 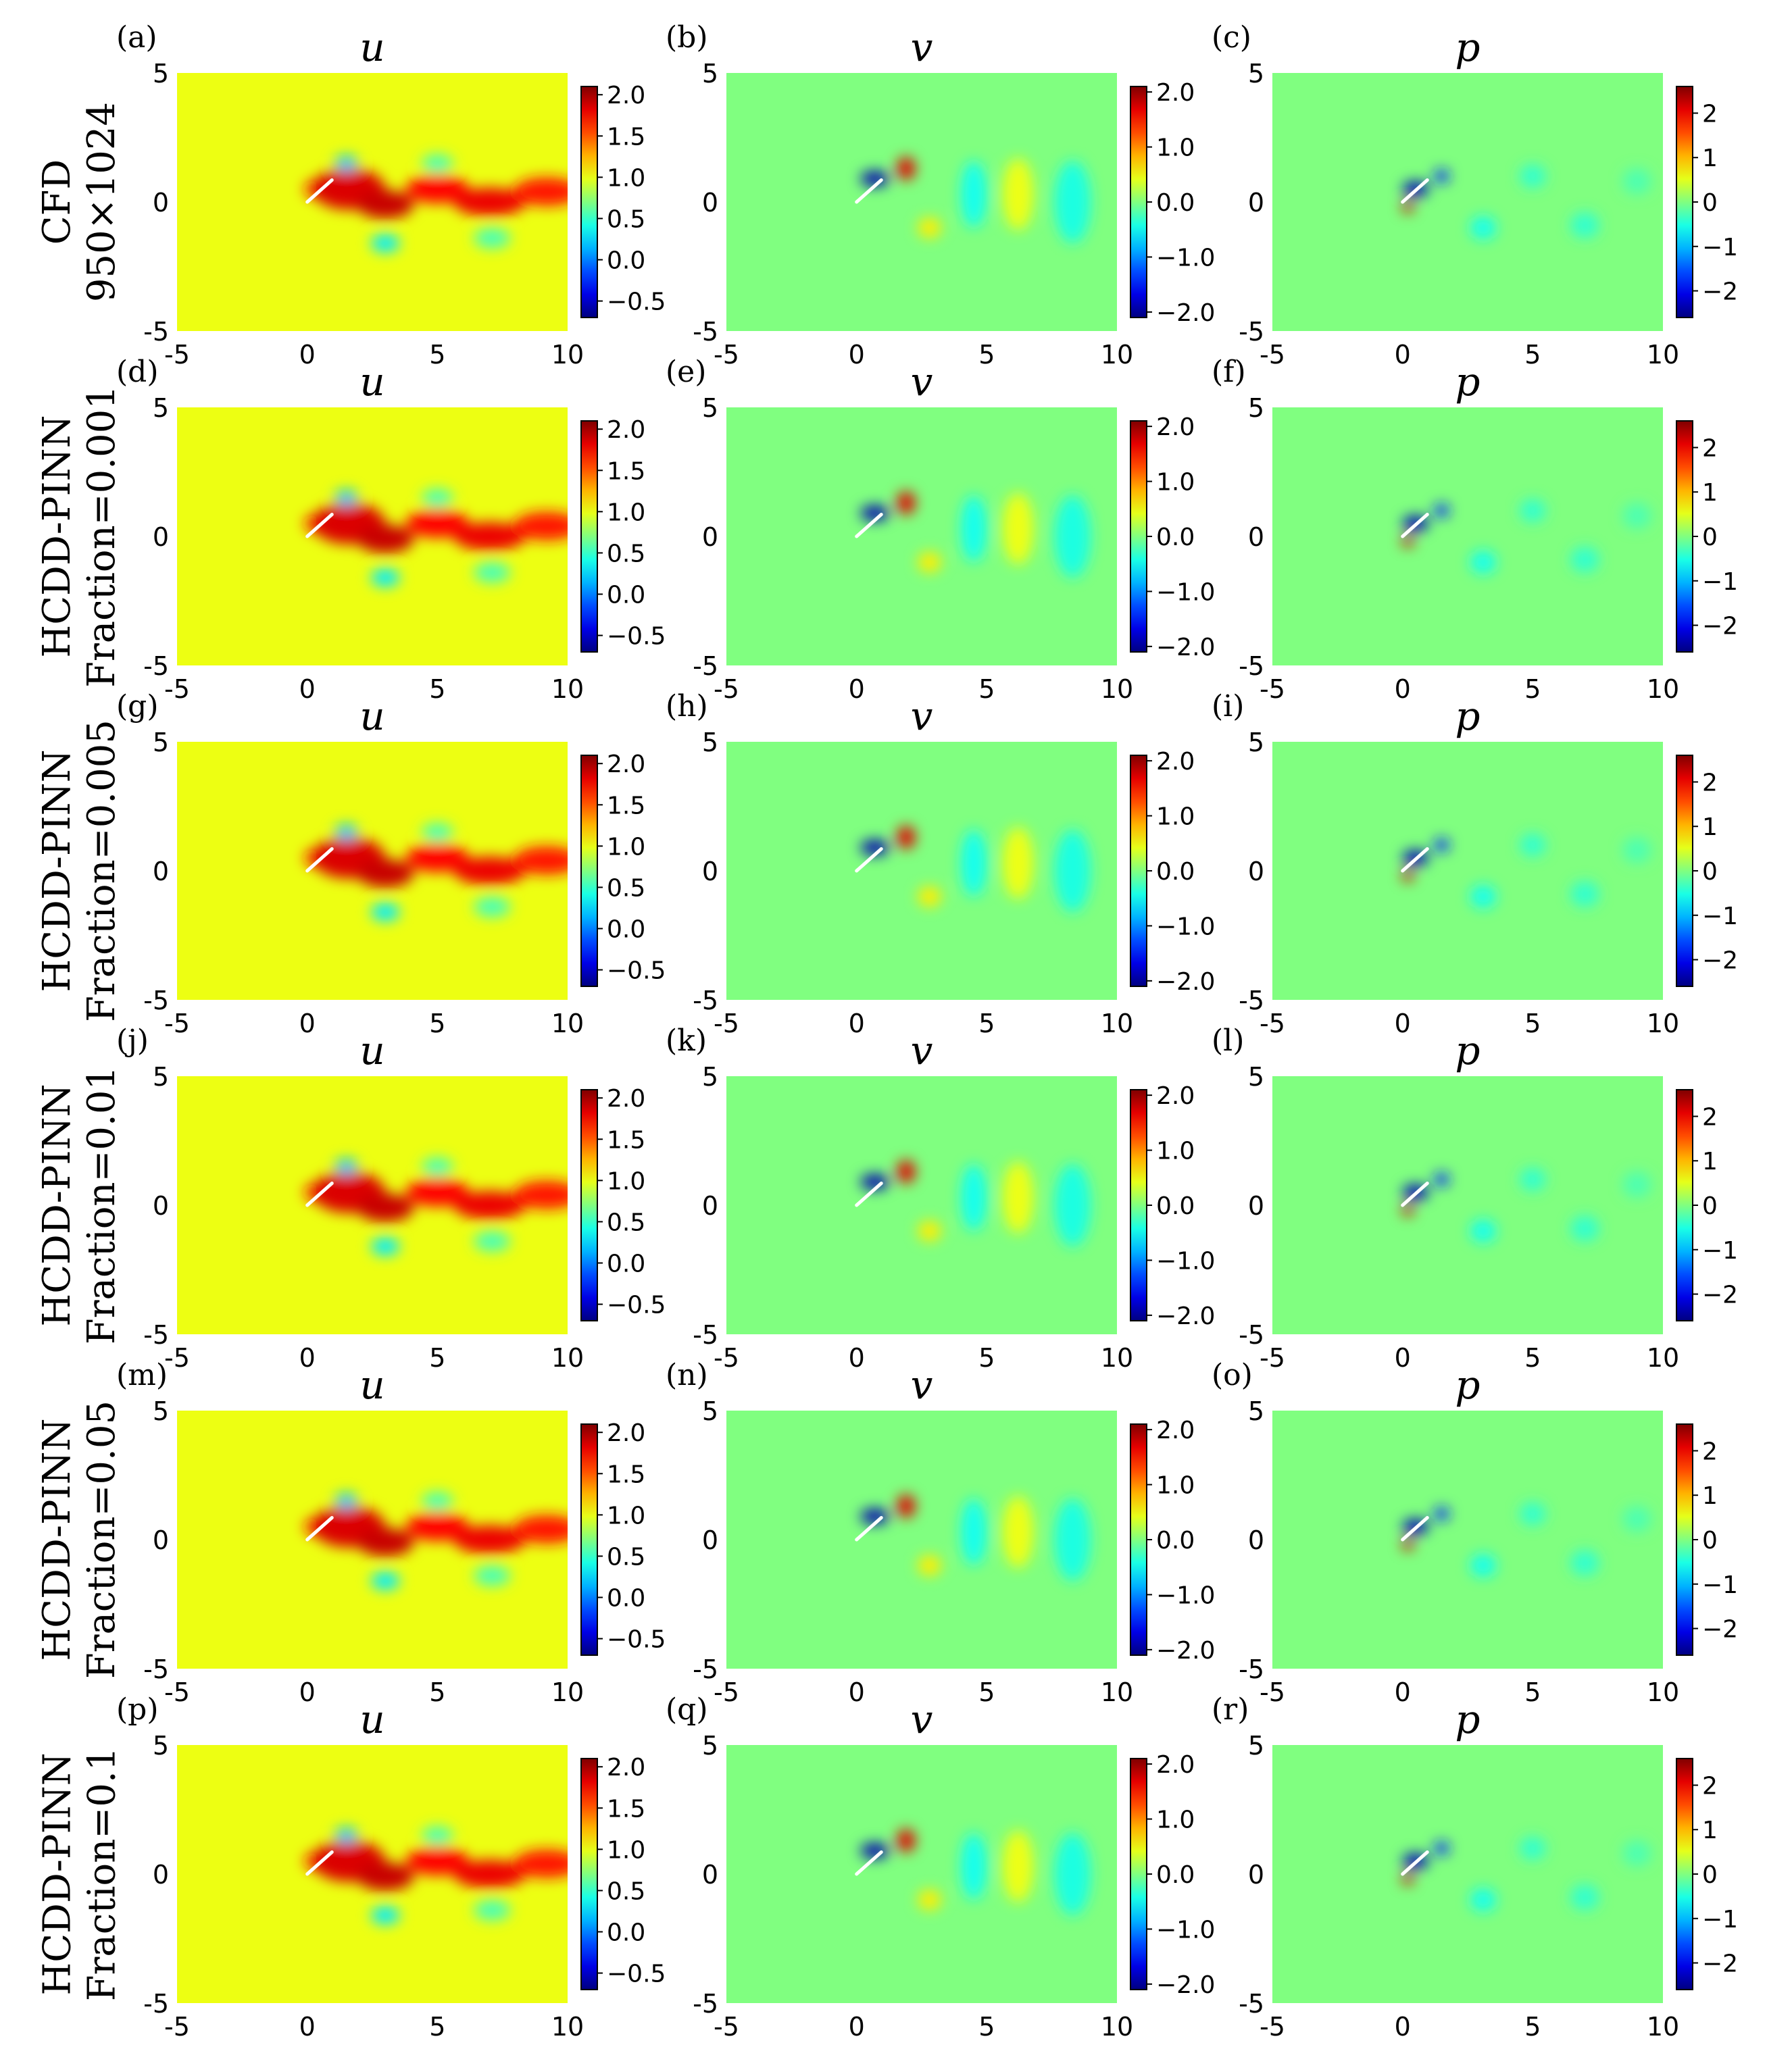 I want to click on colorbar-tick-label: −0.5, so click(x=637, y=637).